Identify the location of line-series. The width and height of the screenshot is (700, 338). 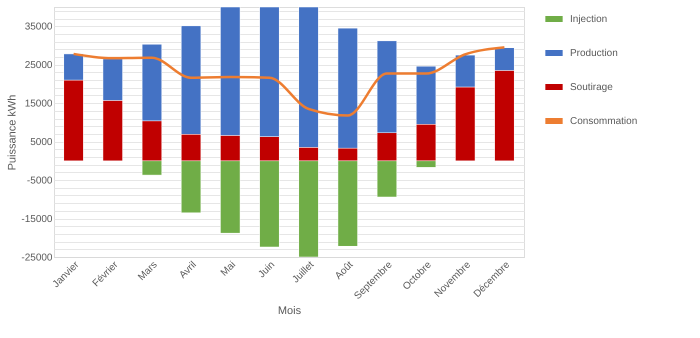
(289, 81).